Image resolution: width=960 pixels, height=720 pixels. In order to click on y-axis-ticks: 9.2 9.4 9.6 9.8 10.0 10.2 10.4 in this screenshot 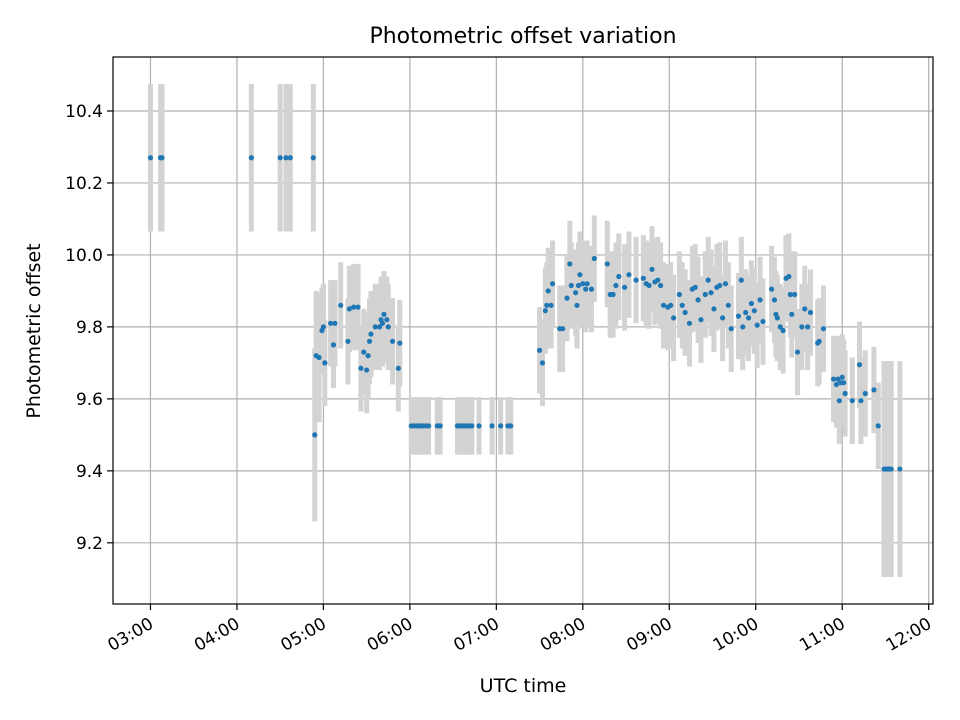, I will do `click(89, 328)`.